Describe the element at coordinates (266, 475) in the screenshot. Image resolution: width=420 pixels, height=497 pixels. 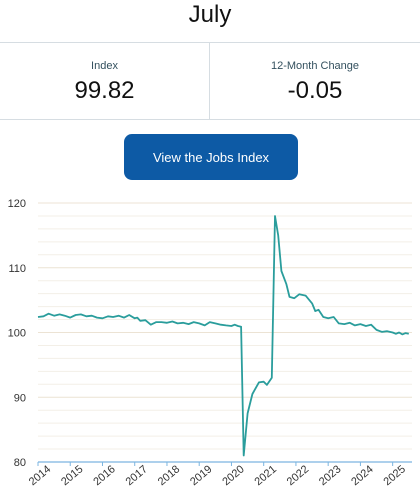
I see `x-tick-label: 2021` at that location.